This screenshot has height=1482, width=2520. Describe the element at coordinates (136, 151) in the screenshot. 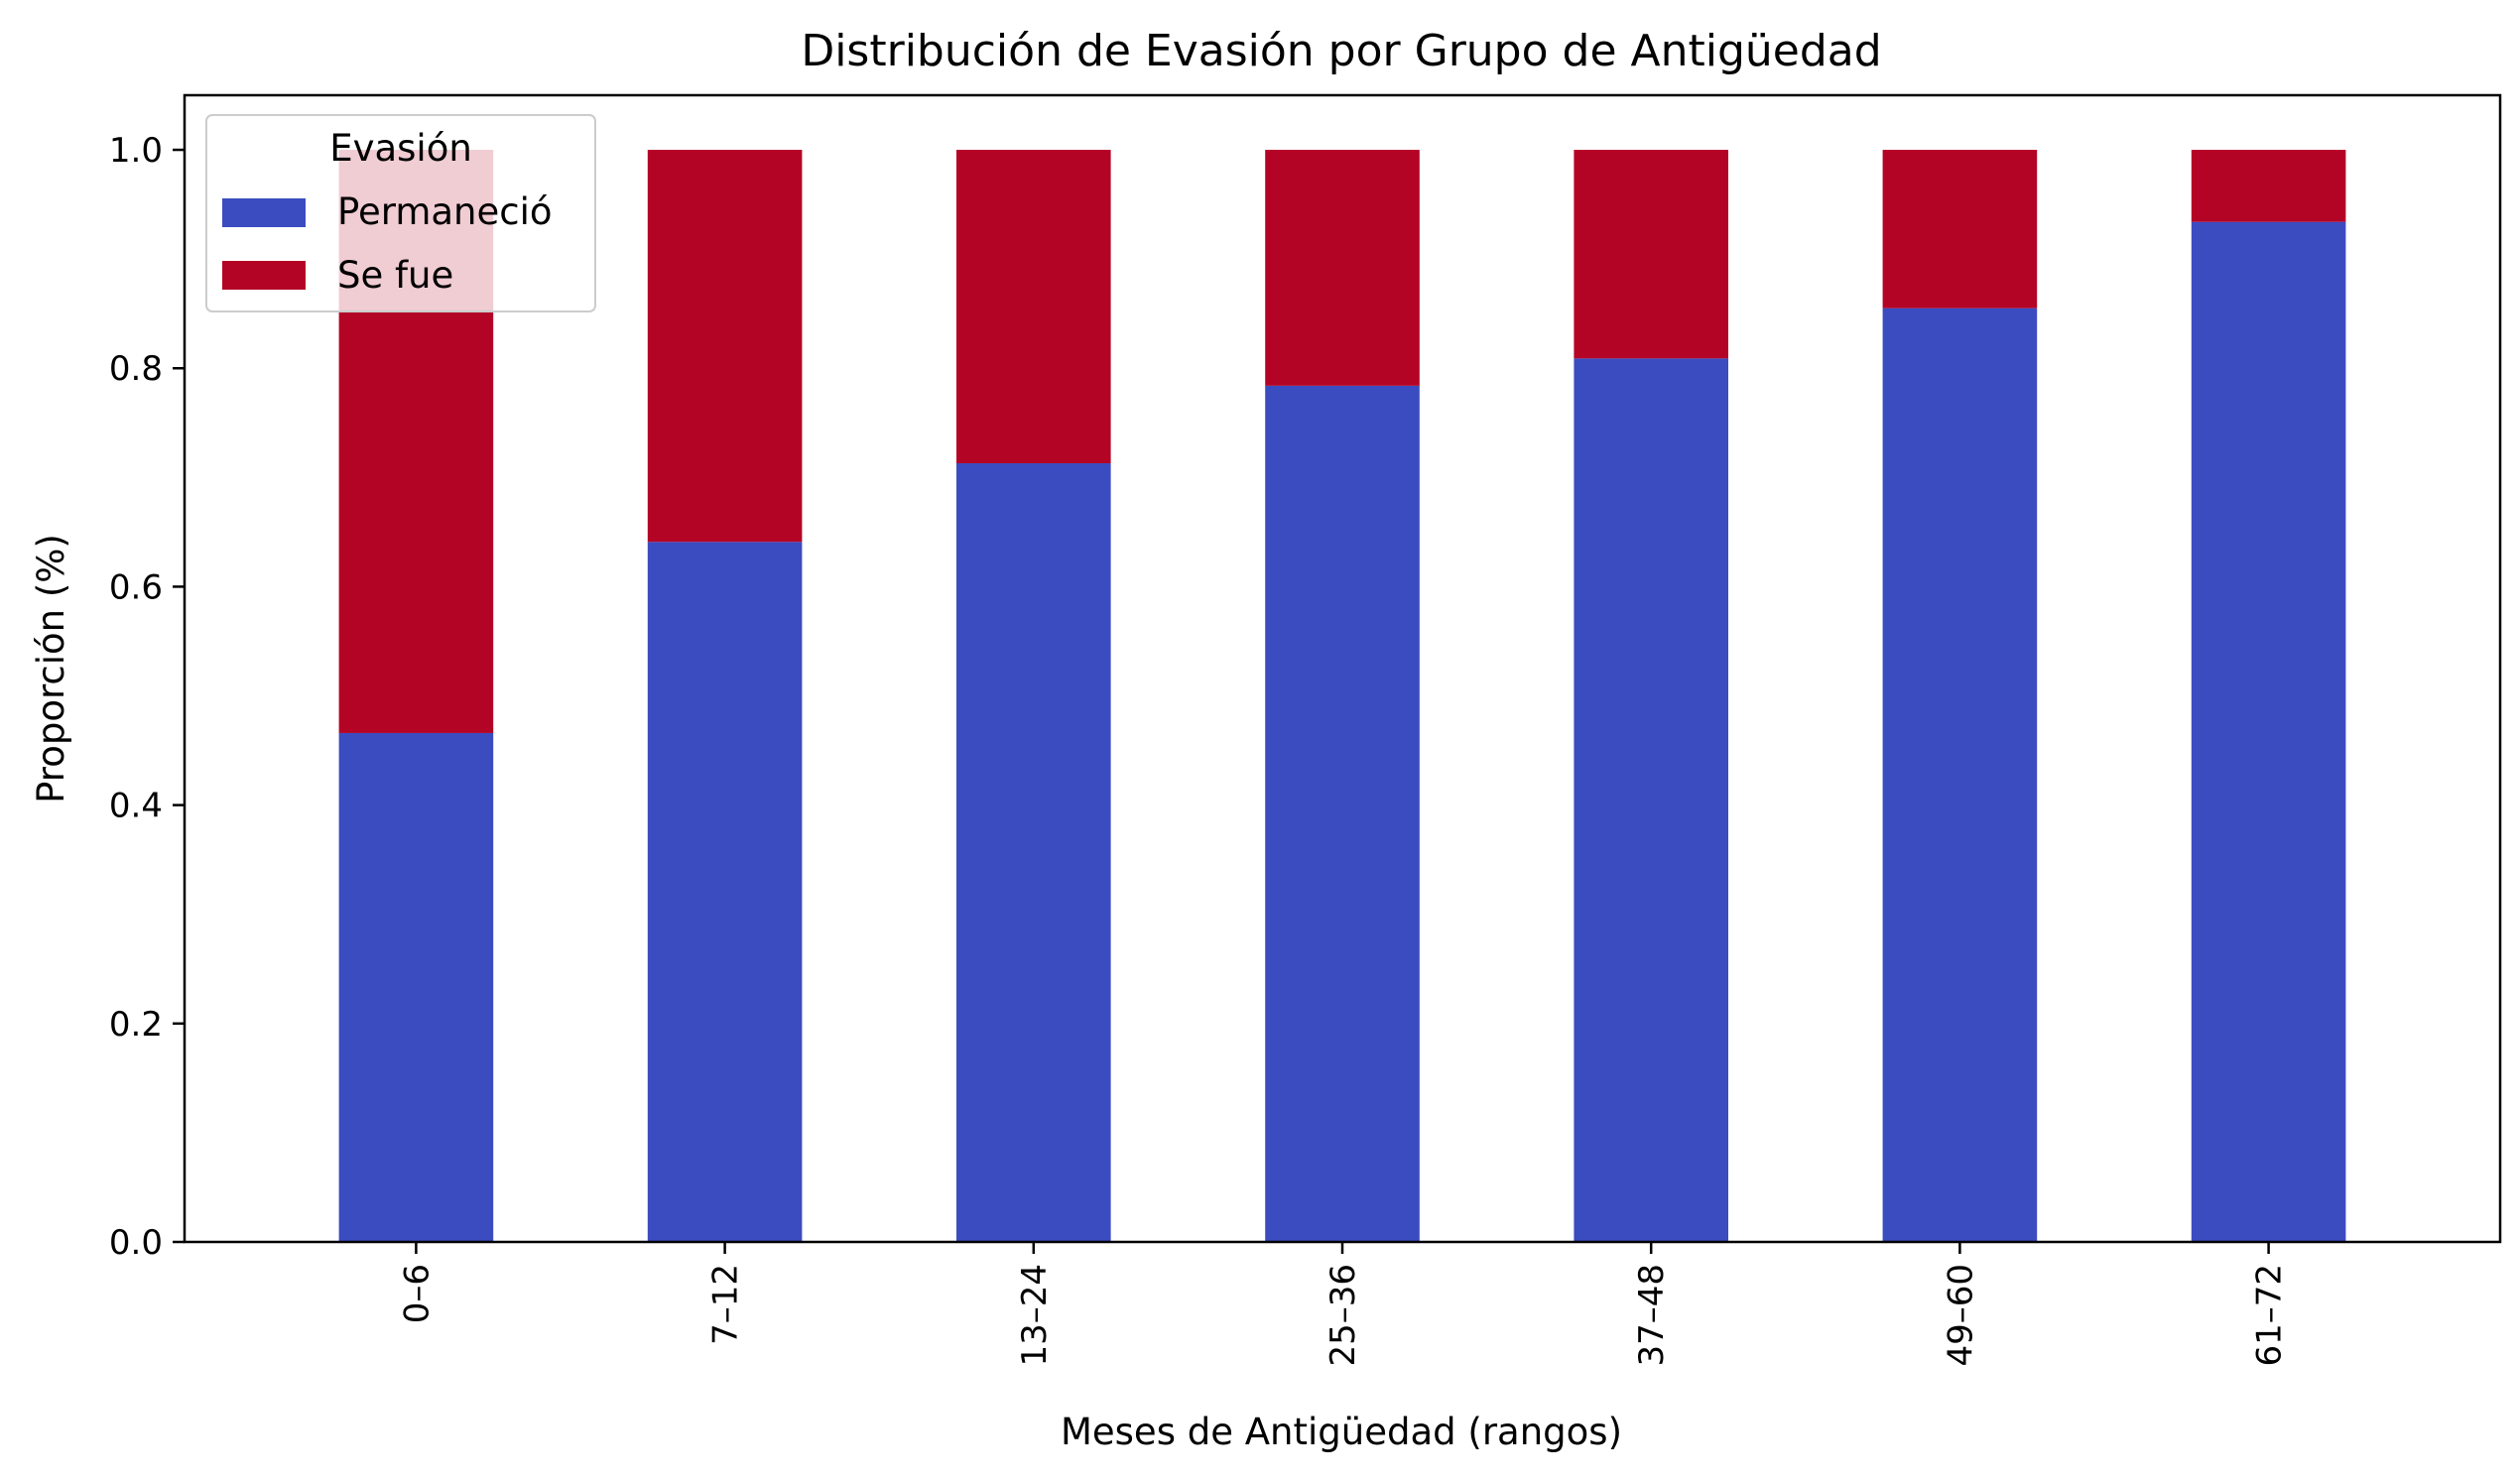

I see `y-tick-label: 1.0` at that location.